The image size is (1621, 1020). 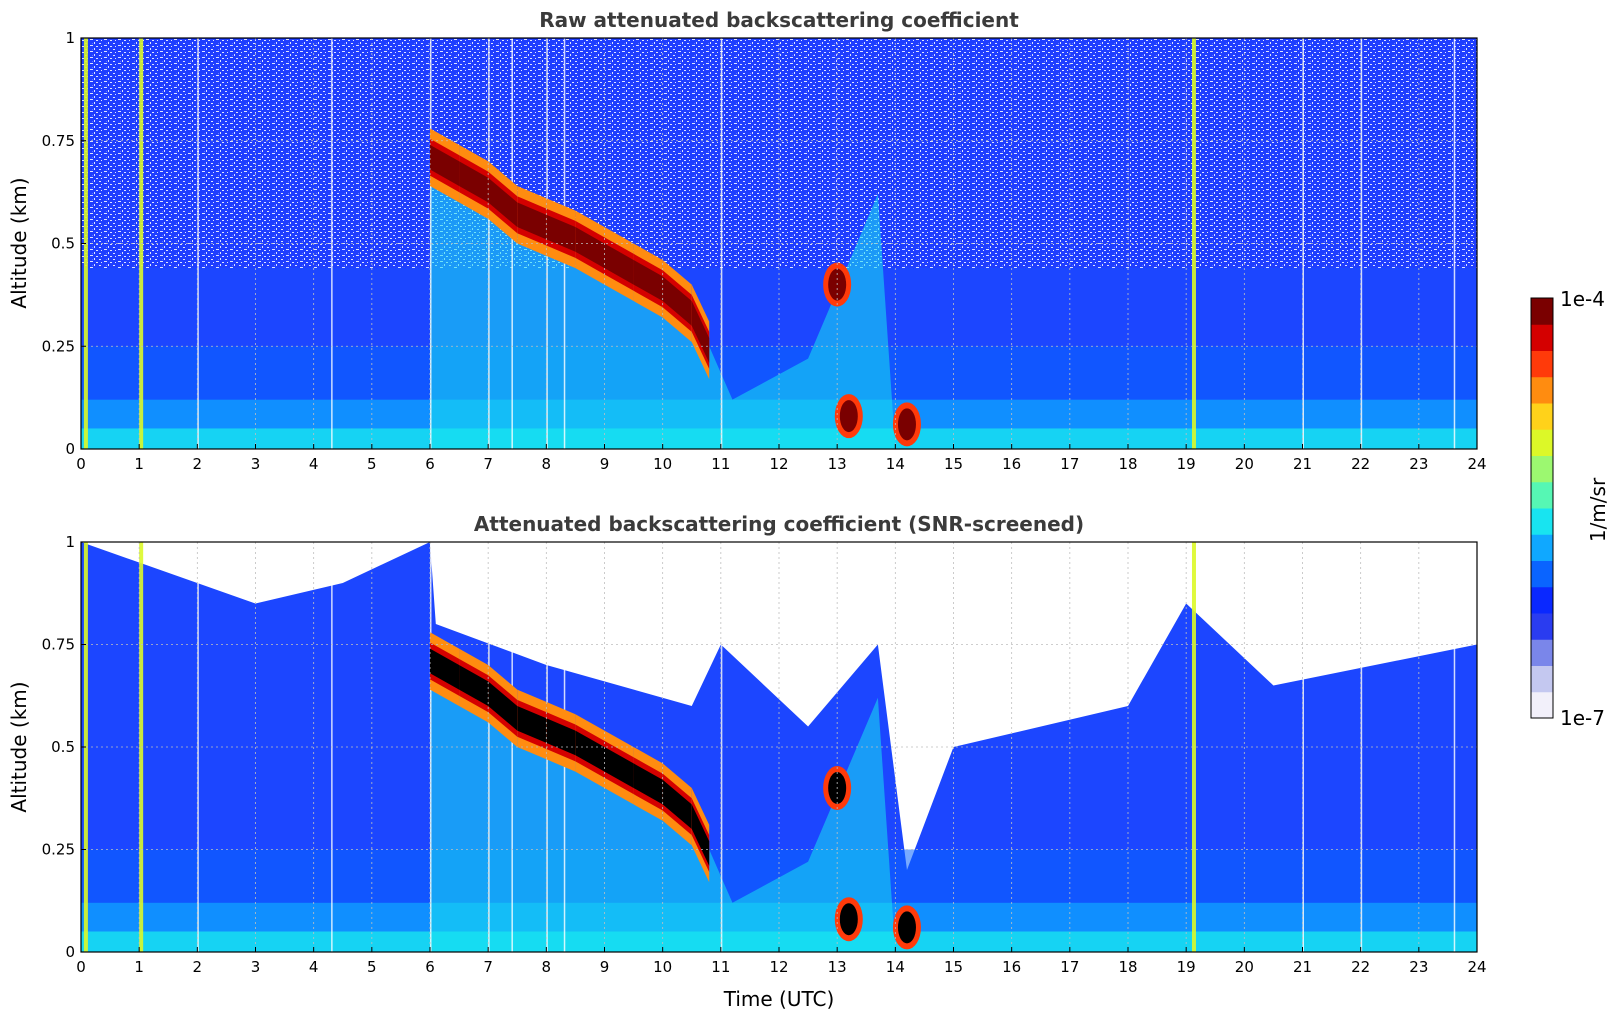 I want to click on x-tick-label: 24, so click(x=1476, y=967).